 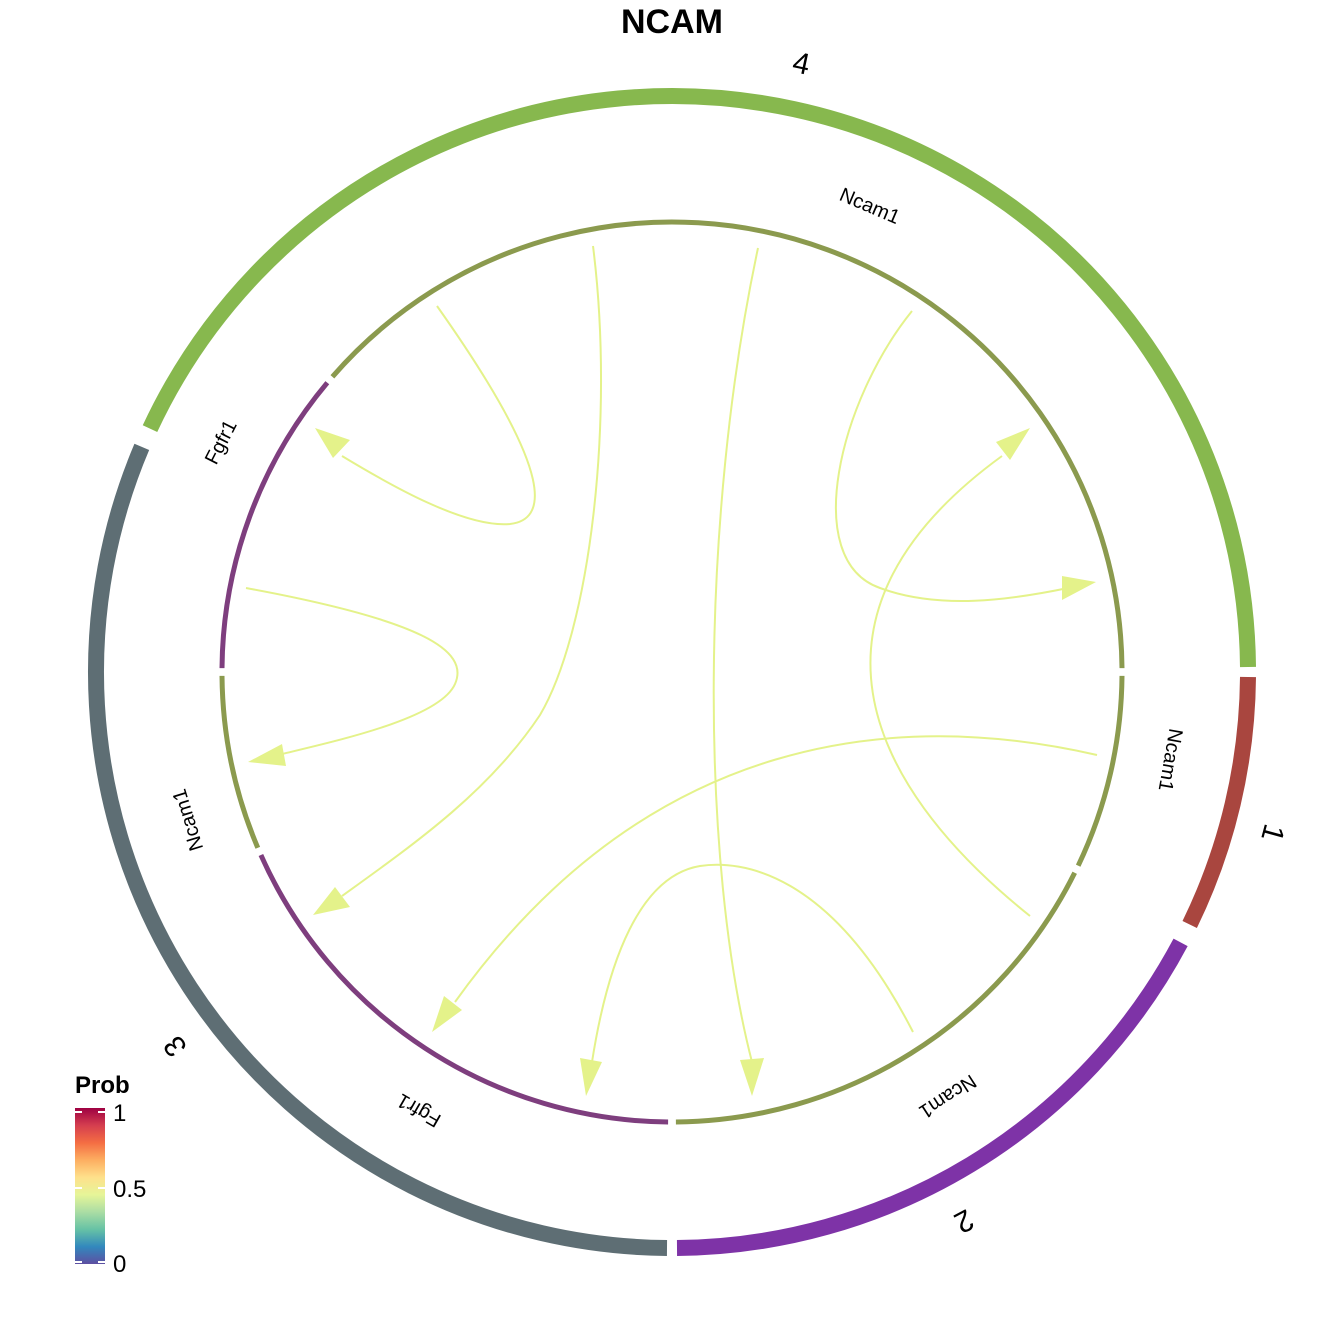 I want to click on gene-label-ncam1-3: Ncam1, so click(x=189, y=819).